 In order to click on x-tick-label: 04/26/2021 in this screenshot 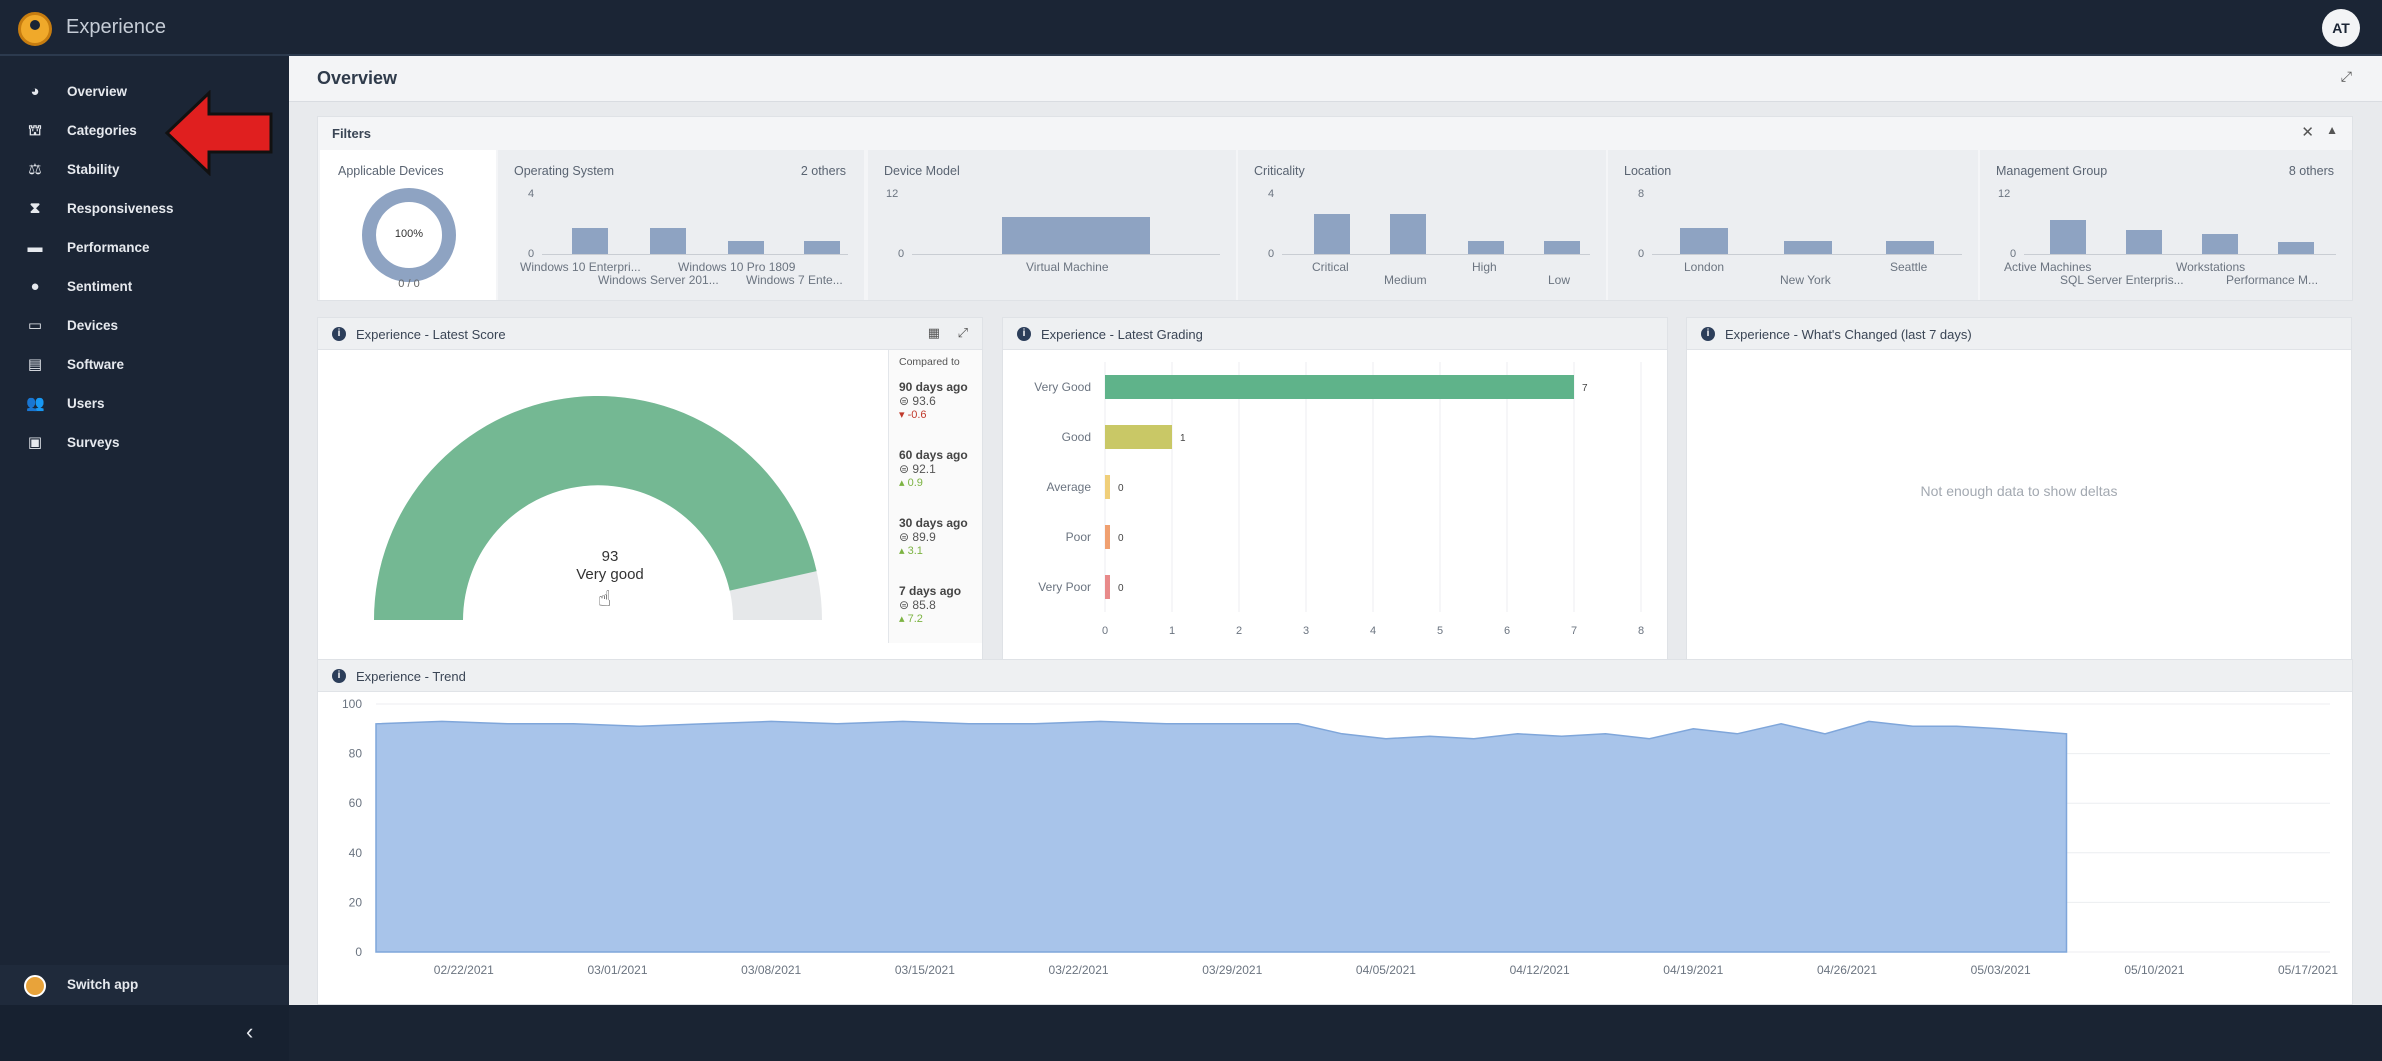, I will do `click(1847, 970)`.